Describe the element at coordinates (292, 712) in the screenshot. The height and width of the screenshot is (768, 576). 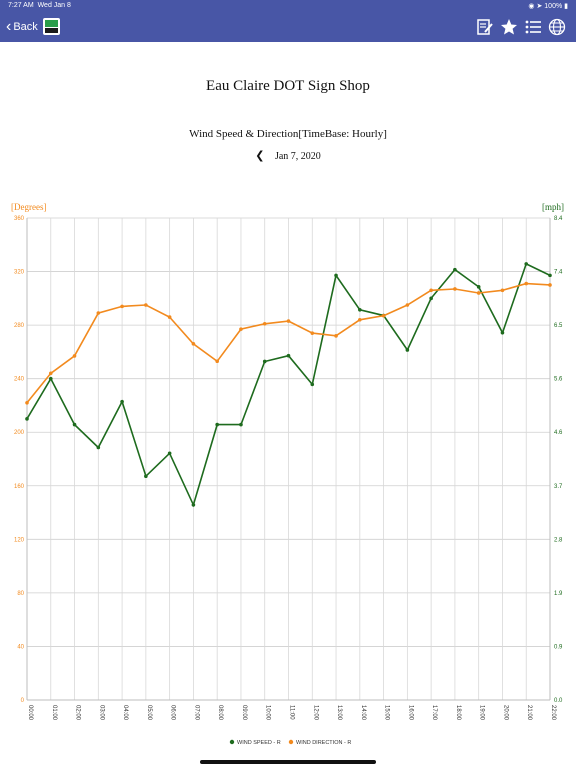
I see `x-tick-label: 11:00` at that location.